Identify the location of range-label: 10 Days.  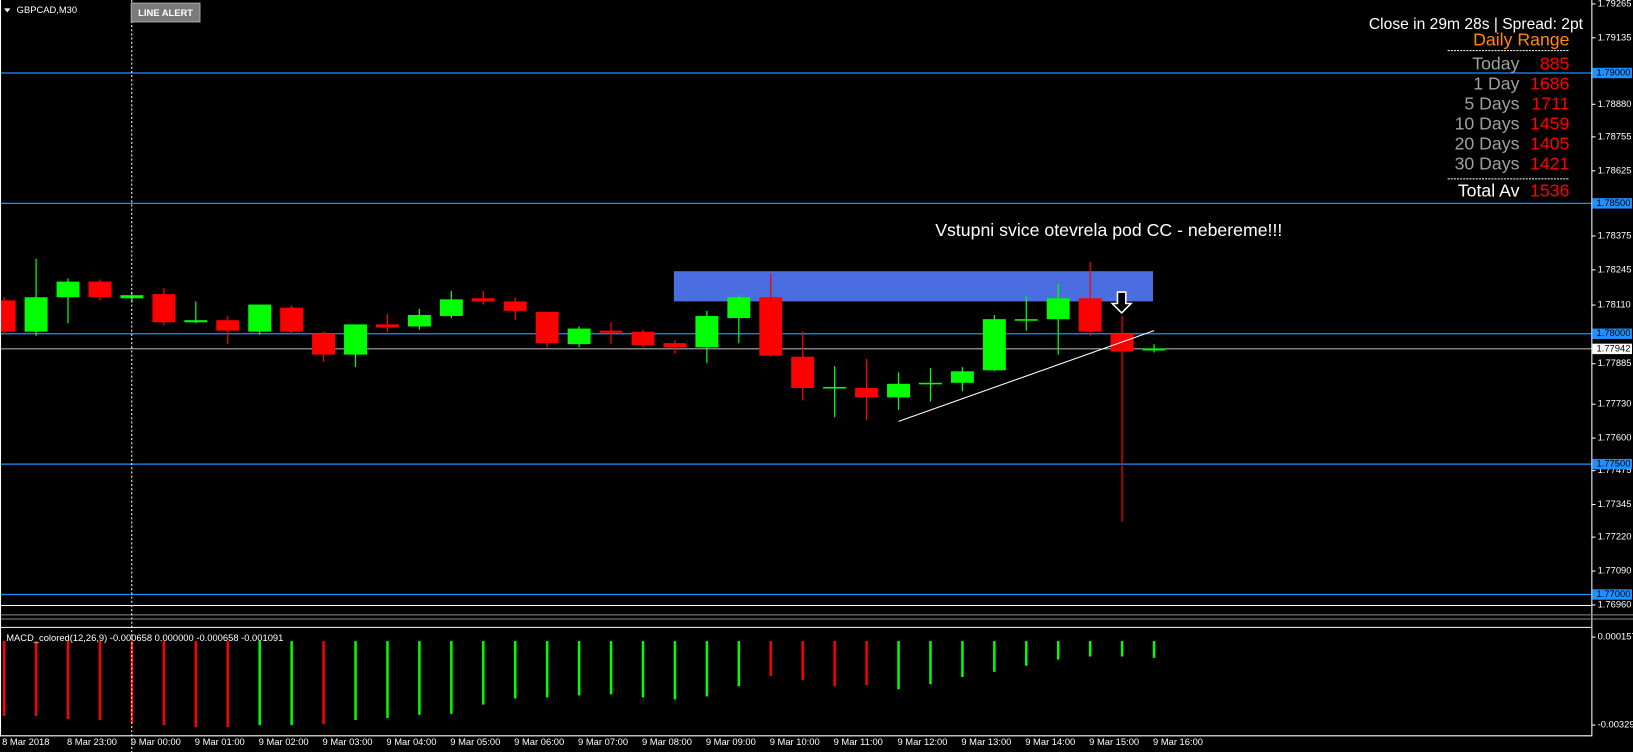
(1487, 123).